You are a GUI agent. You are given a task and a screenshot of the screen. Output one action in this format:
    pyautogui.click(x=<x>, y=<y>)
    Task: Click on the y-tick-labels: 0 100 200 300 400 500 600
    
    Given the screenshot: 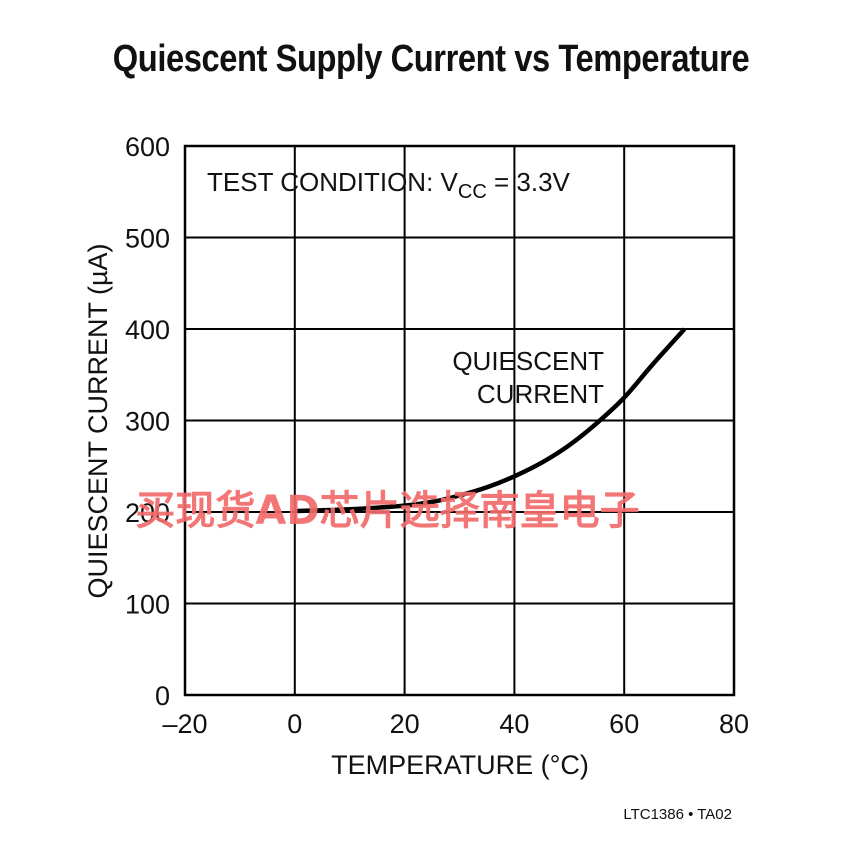 What is the action you would take?
    pyautogui.click(x=147, y=421)
    